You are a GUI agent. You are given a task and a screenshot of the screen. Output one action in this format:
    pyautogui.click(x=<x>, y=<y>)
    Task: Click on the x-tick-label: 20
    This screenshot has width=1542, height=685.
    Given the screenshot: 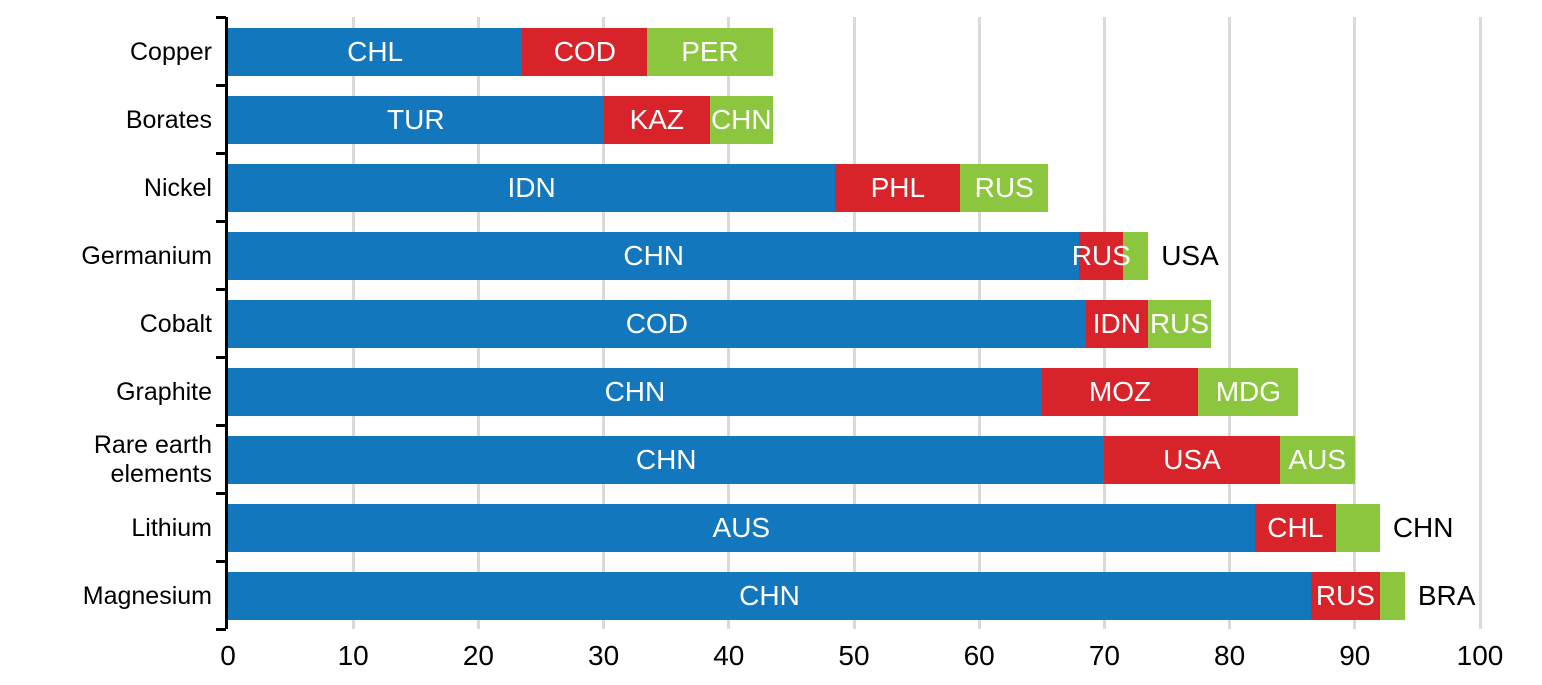 What is the action you would take?
    pyautogui.click(x=478, y=655)
    